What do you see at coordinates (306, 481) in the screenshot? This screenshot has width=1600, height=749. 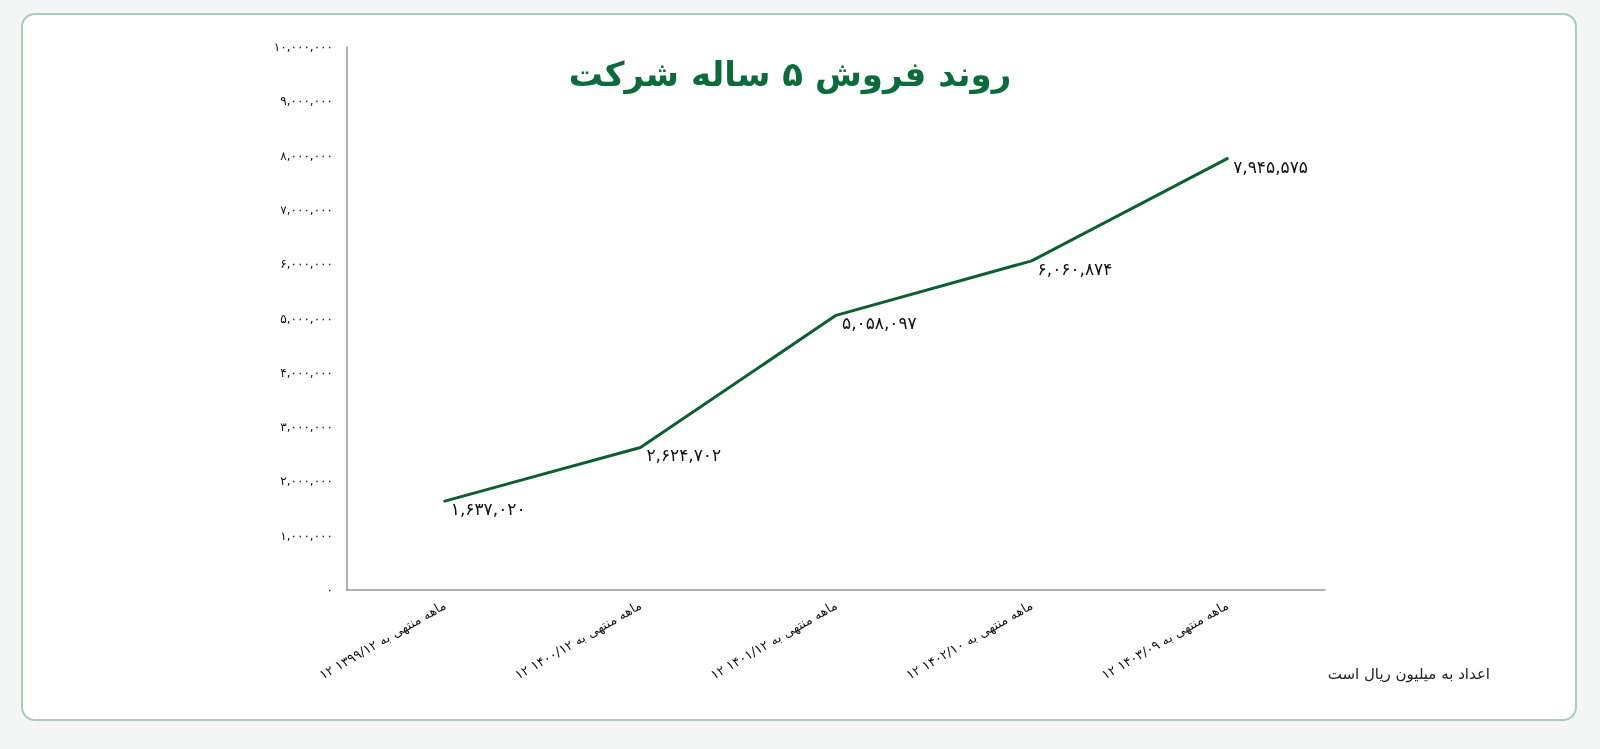 I see `y-tick-label: ۲,۰۰۰,۰۰۰` at bounding box center [306, 481].